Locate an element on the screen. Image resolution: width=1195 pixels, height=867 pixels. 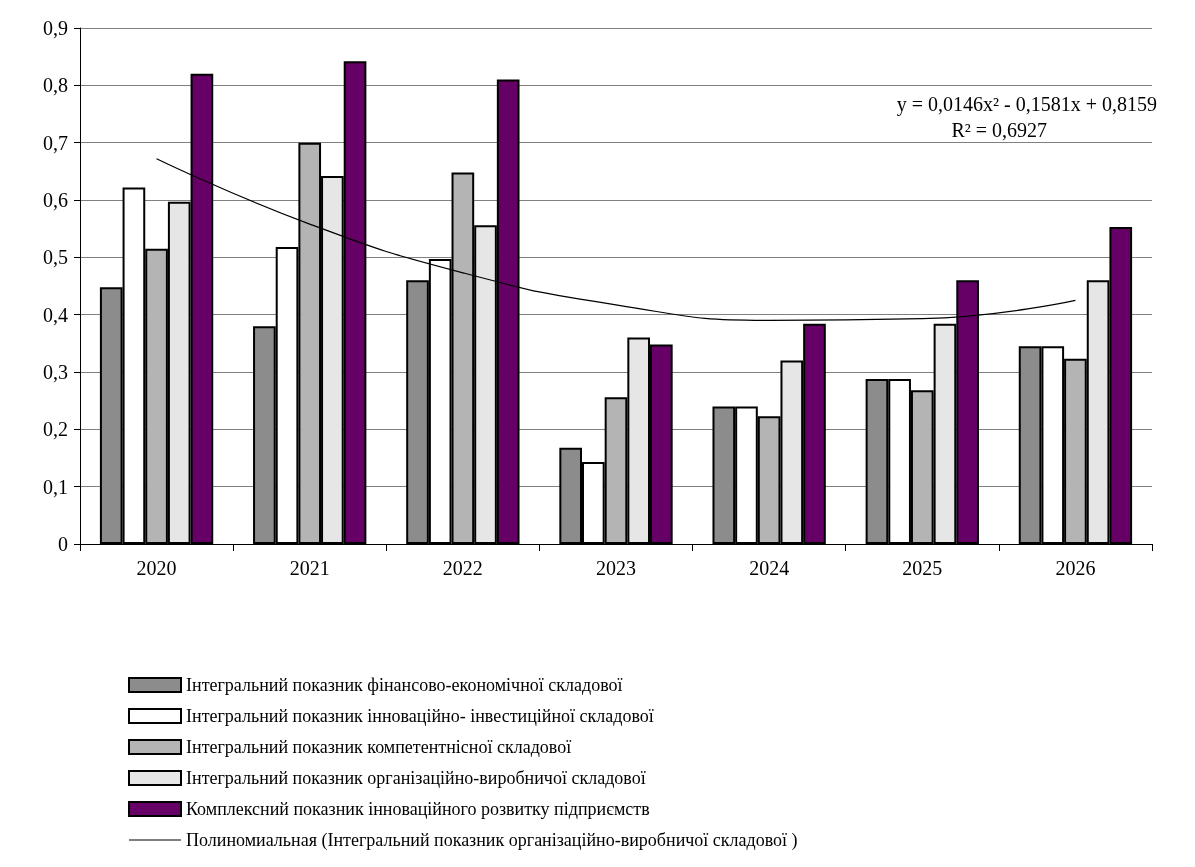
y-tick-label: 0,8 is located at coordinates (55, 85).